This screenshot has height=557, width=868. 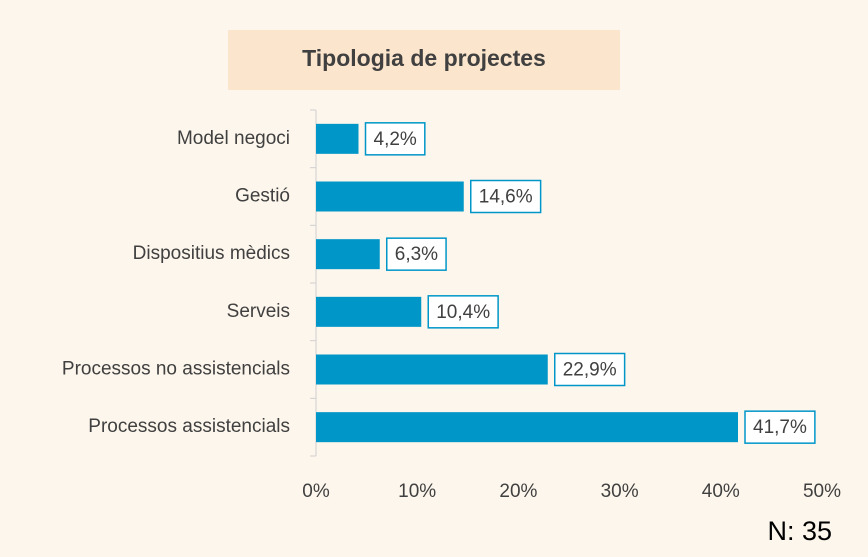 I want to click on value-label: 4,2%, so click(x=395, y=139).